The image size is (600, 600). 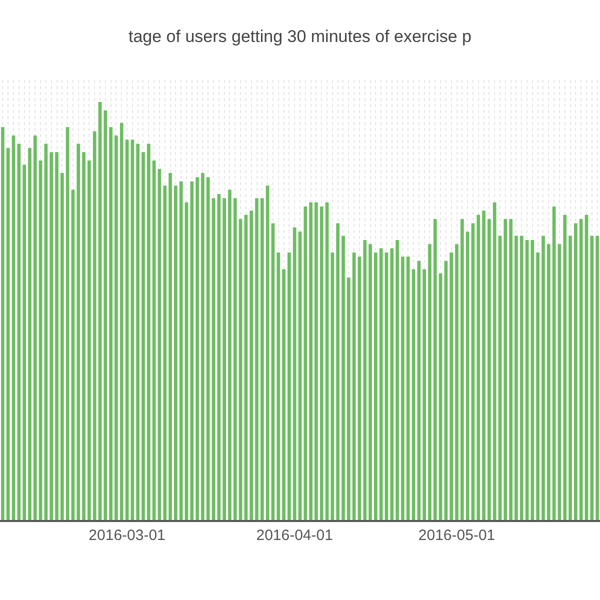 What do you see at coordinates (457, 535) in the screenshot?
I see `x-tick-label: 2016-05-01` at bounding box center [457, 535].